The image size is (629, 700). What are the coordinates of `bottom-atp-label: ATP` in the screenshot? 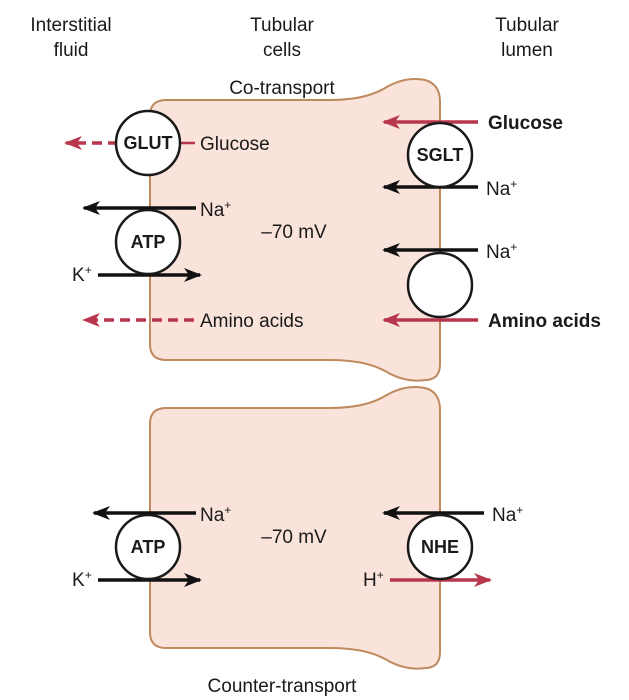 It's located at (148, 547).